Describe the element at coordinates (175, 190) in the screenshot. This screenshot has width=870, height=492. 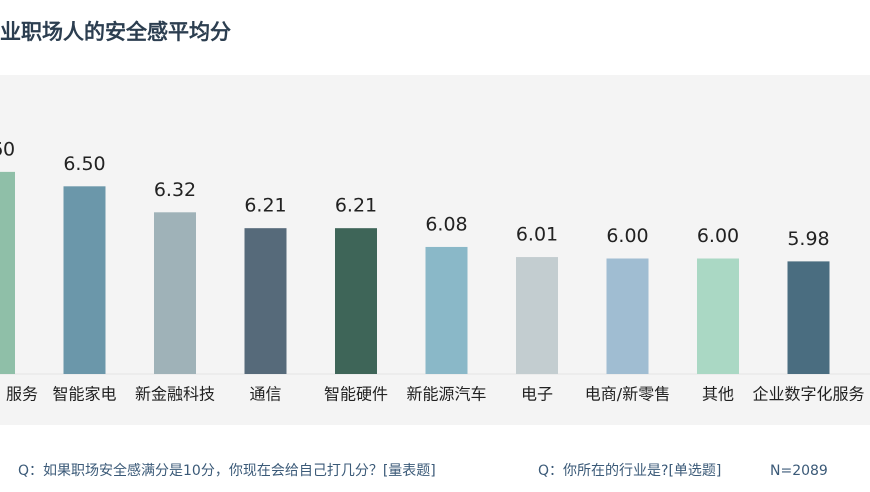
I see `value-label: 6.32` at that location.